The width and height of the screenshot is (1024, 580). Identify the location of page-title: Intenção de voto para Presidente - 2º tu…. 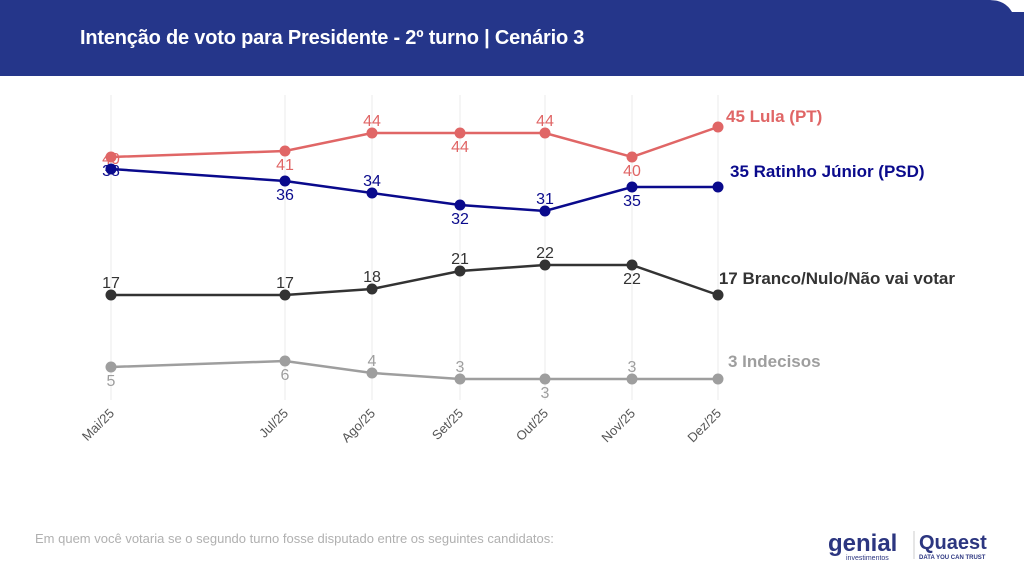
(332, 38).